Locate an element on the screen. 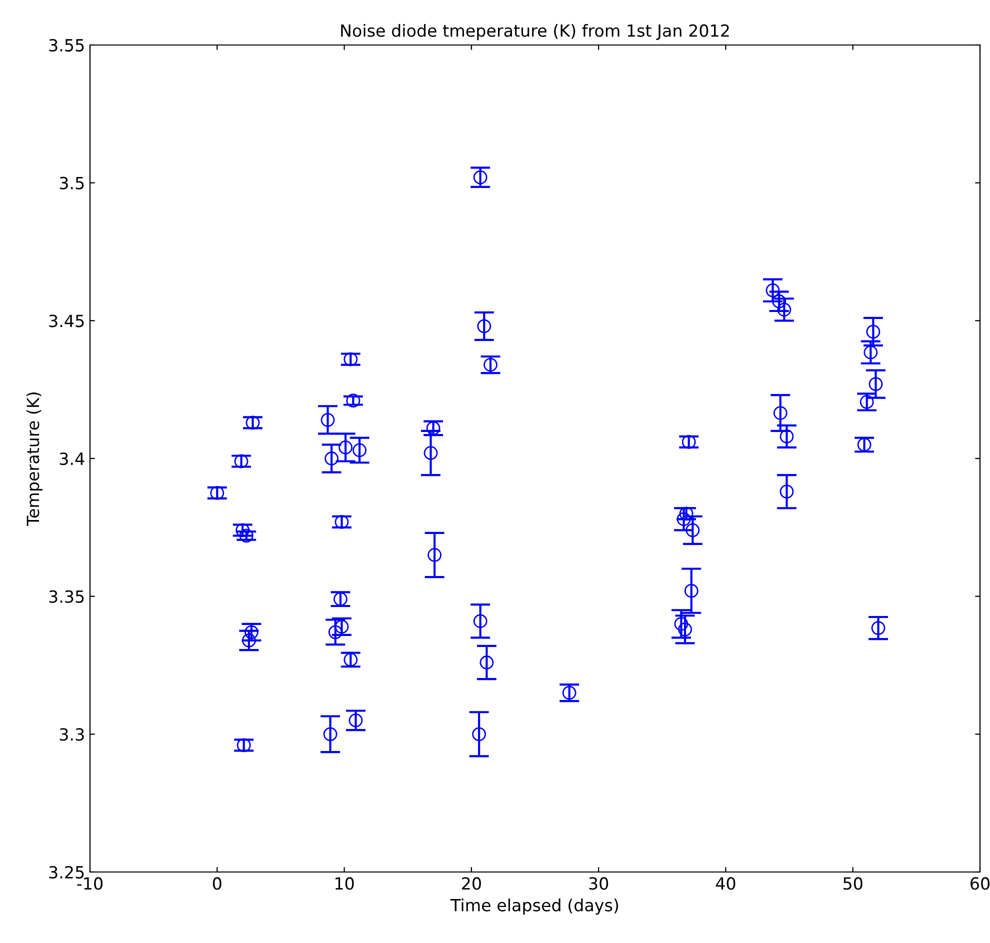 This screenshot has width=990, height=943. y-tick-label: 3.3 is located at coordinates (72, 734).